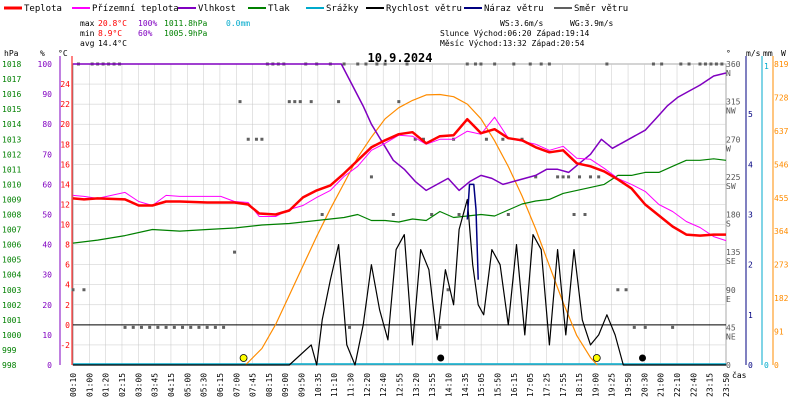  Describe the element at coordinates (87, 33) in the screenshot. I see `stat-min-label: min` at that location.